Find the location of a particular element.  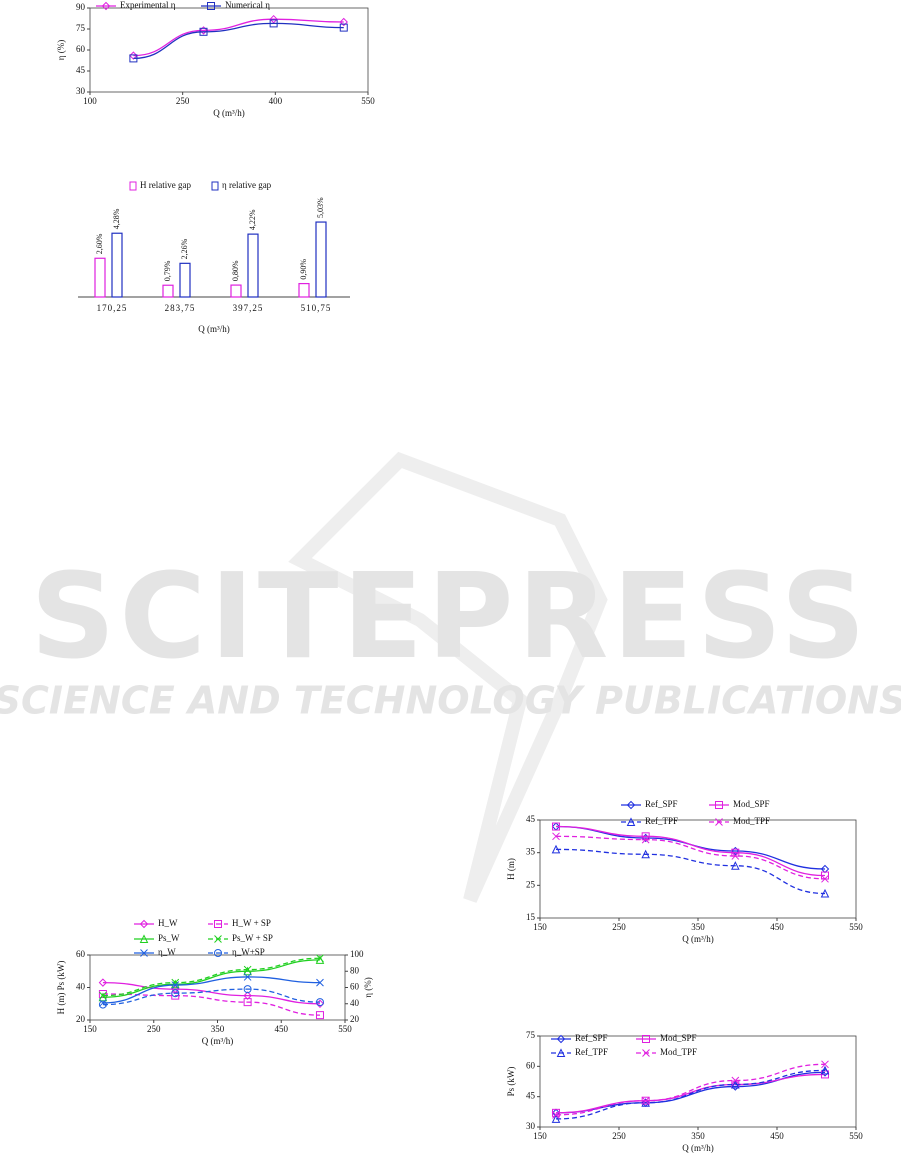

legend-label: H_W is located at coordinates (168, 923).